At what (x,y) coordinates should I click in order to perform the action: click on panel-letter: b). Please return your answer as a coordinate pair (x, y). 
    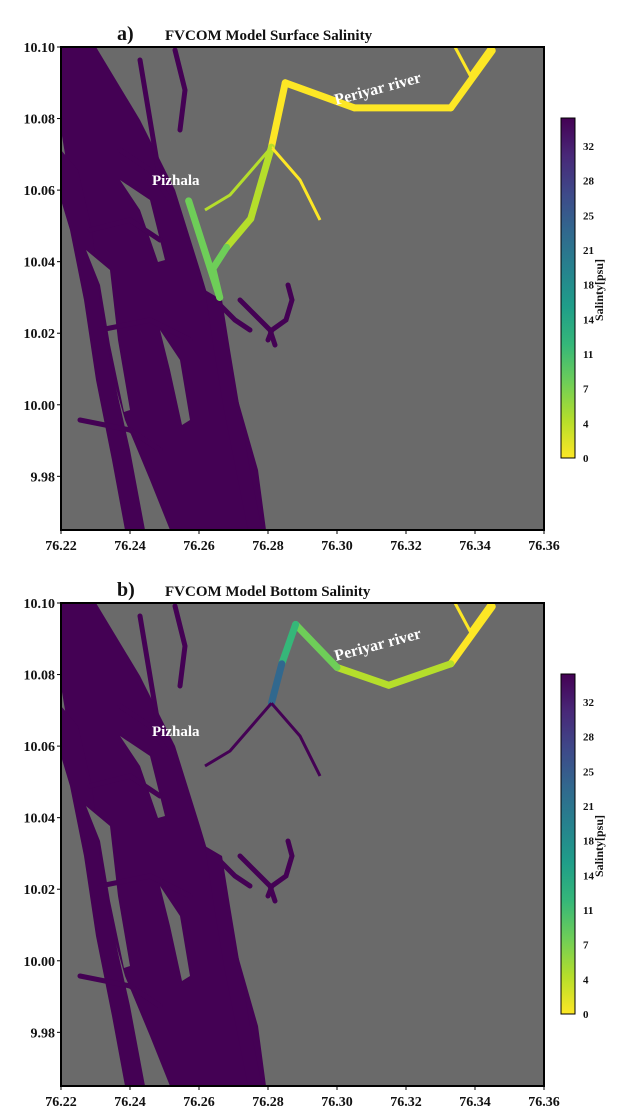
    Looking at the image, I should click on (126, 590).